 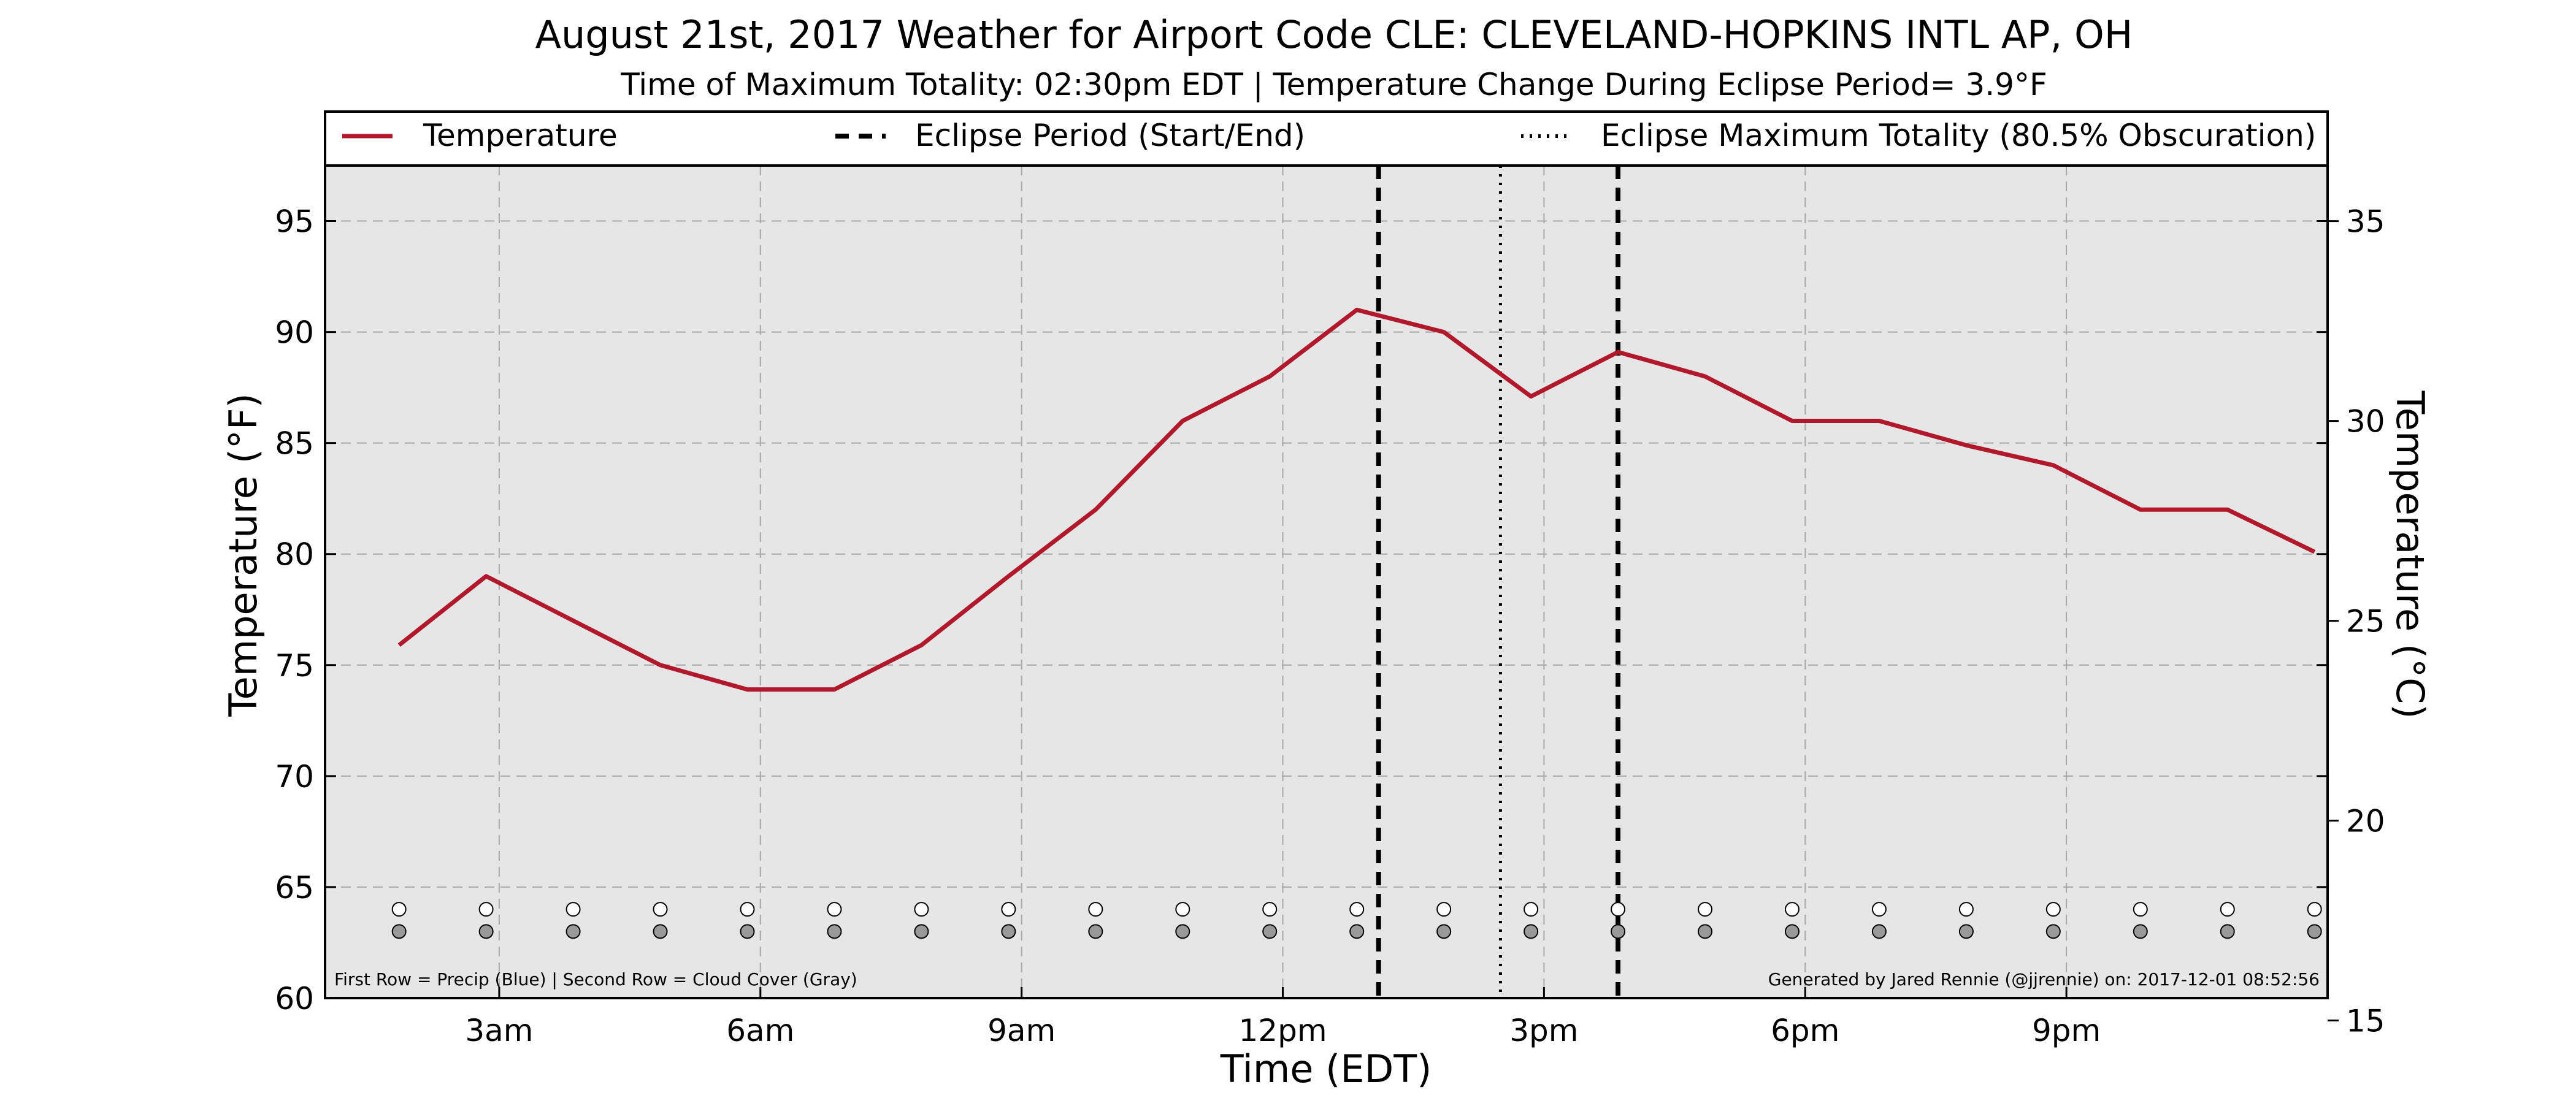 What do you see at coordinates (2365, 621) in the screenshot?
I see `y-tick-label-right: 25` at bounding box center [2365, 621].